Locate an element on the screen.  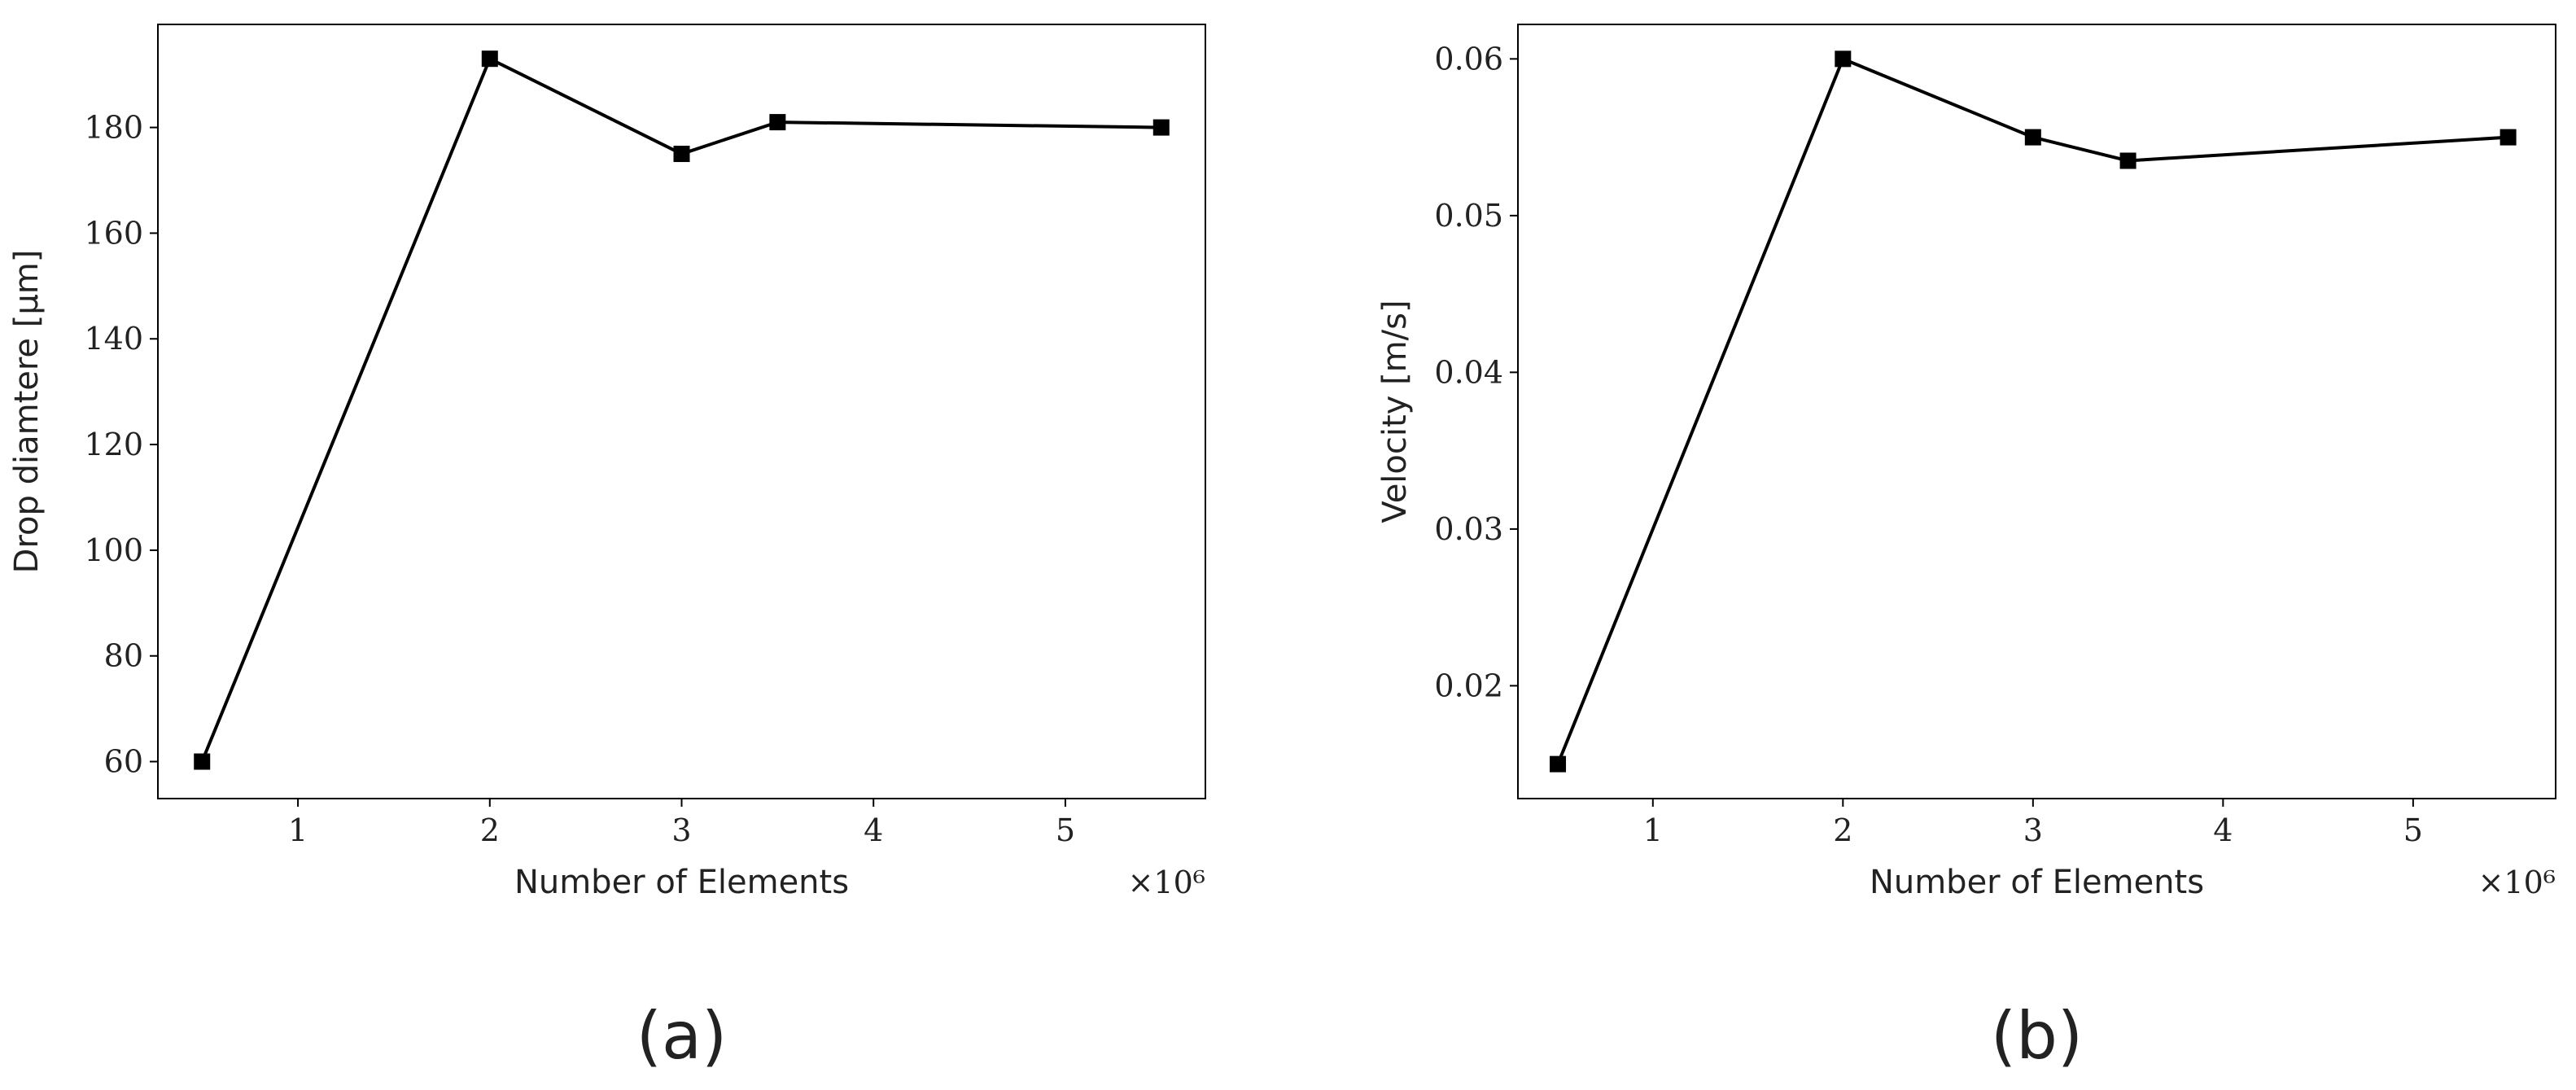
y-tick-label: 0.06 is located at coordinates (1468, 59).